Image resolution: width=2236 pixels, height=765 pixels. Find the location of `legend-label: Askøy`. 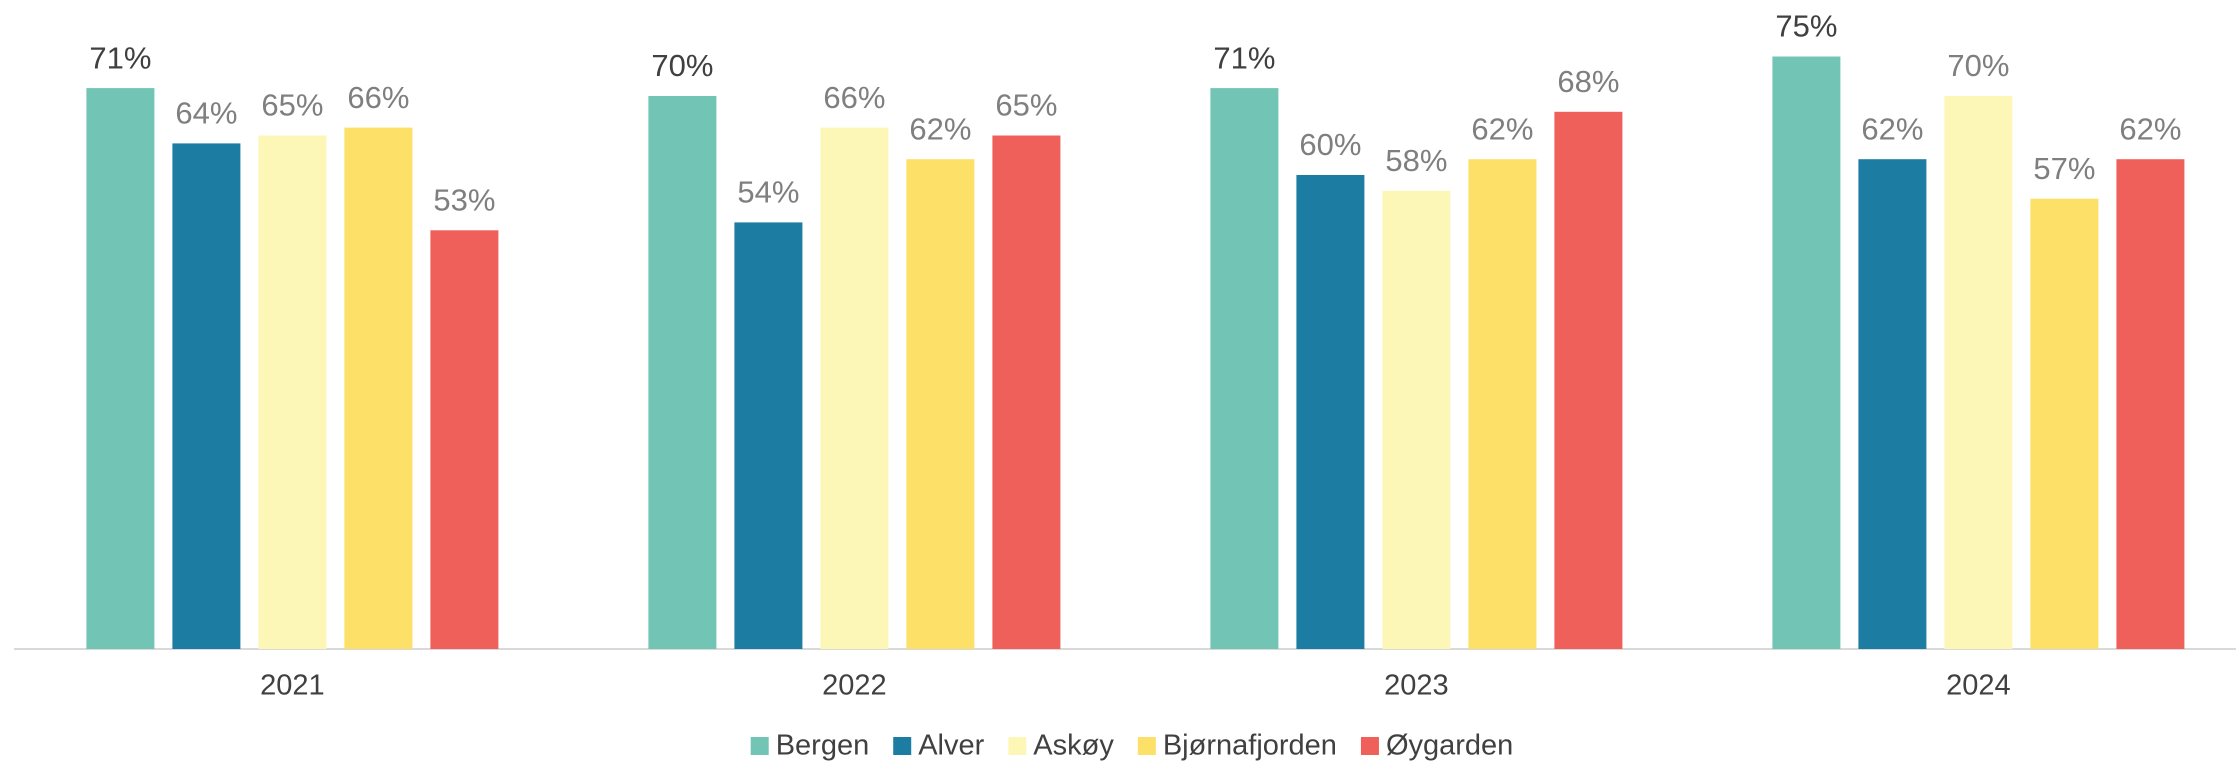

legend-label: Askøy is located at coordinates (1073, 746).